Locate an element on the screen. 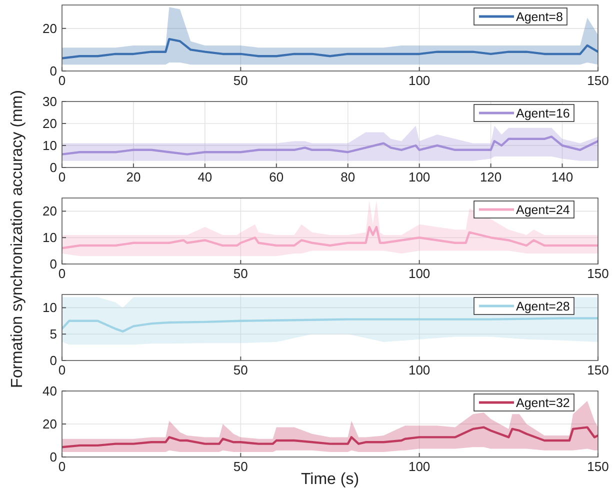 The width and height of the screenshot is (612, 498). x-tick-label: 120 is located at coordinates (491, 177).